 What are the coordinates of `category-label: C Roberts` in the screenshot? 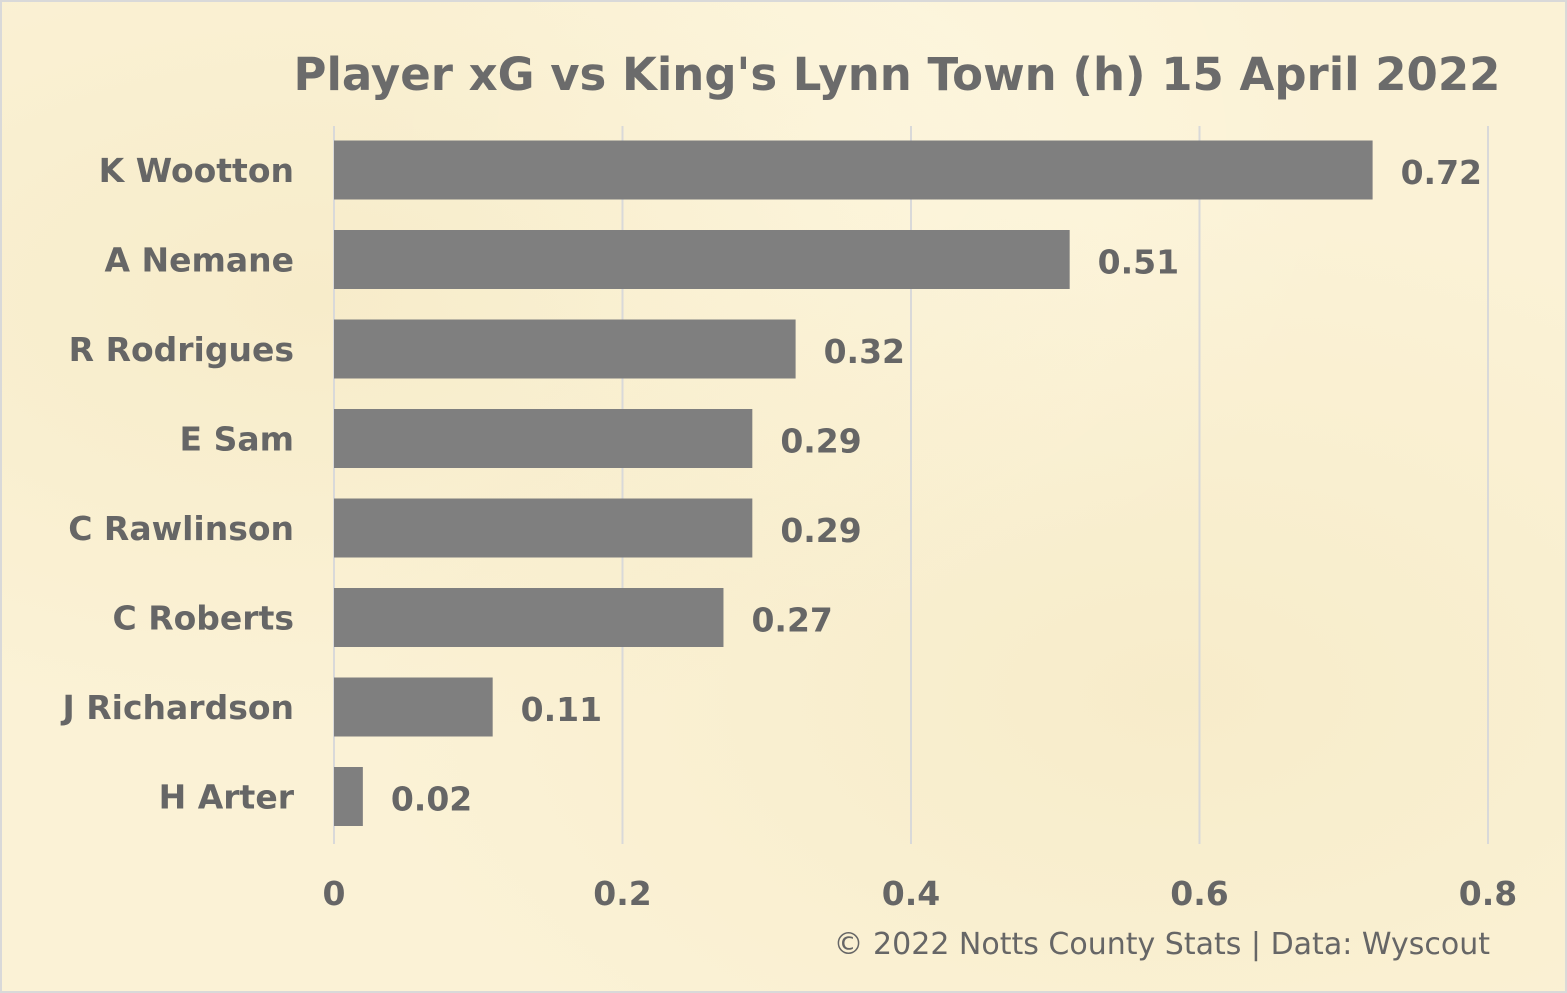 It's located at (203, 618).